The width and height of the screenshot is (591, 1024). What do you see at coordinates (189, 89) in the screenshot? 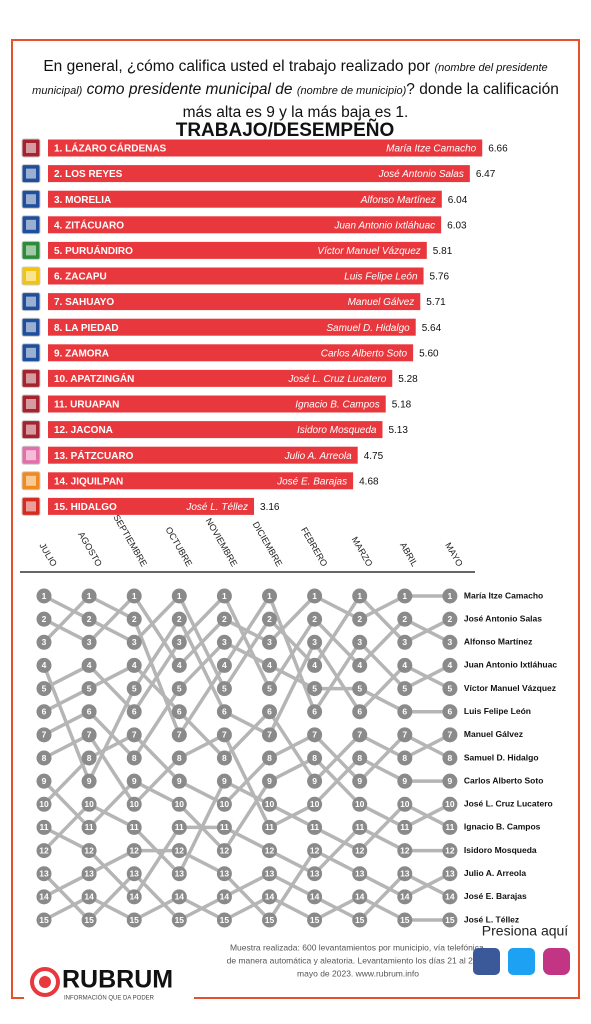
I see `question-text: como presidente municipal de` at bounding box center [189, 89].